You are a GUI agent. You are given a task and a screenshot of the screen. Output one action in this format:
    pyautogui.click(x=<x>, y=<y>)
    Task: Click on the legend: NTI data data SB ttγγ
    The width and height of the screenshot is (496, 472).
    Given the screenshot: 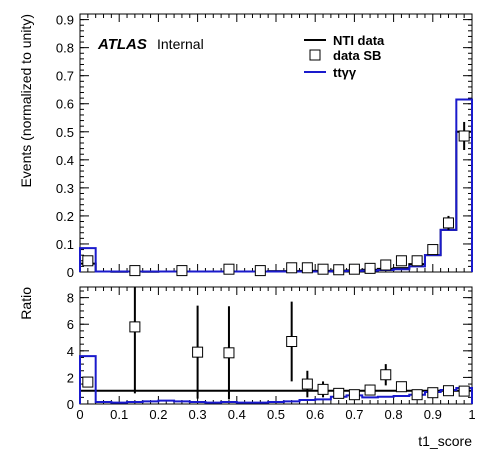 What is the action you would take?
    pyautogui.click(x=344, y=56)
    